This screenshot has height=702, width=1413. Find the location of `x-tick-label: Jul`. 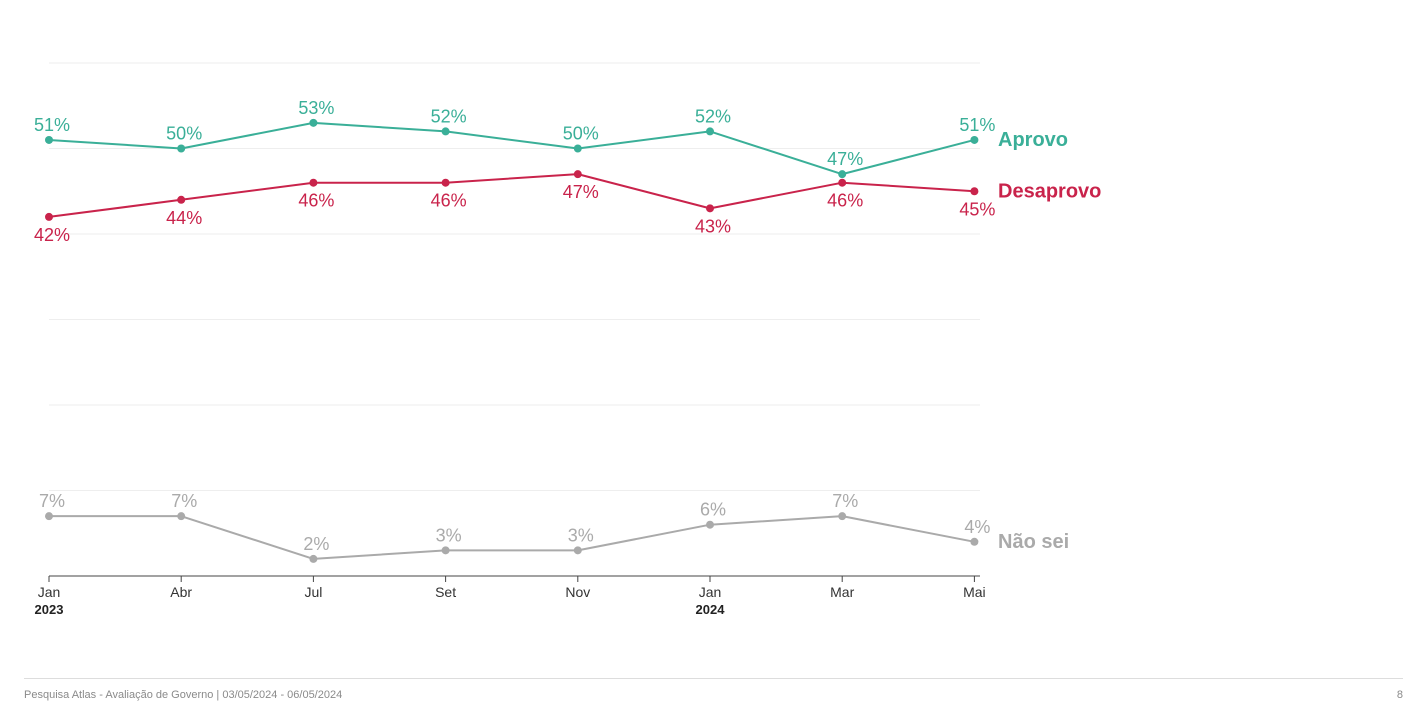

x-tick-label: Jul is located at coordinates (313, 592).